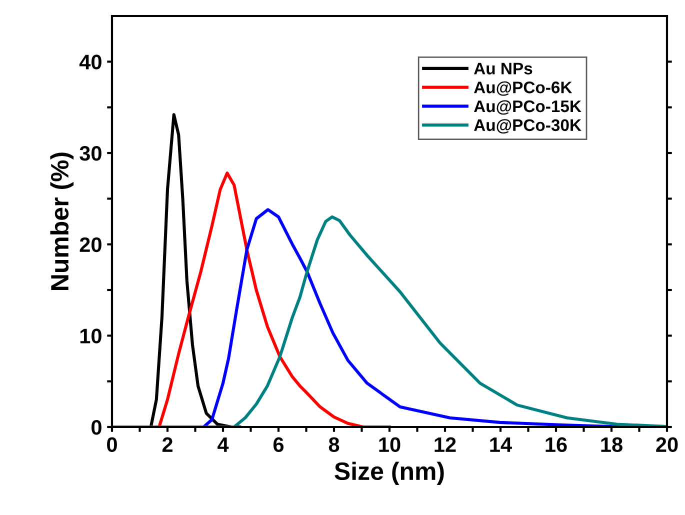 This screenshot has height=515, width=685. Describe the element at coordinates (556, 444) in the screenshot. I see `x-tick-label: 16` at that location.